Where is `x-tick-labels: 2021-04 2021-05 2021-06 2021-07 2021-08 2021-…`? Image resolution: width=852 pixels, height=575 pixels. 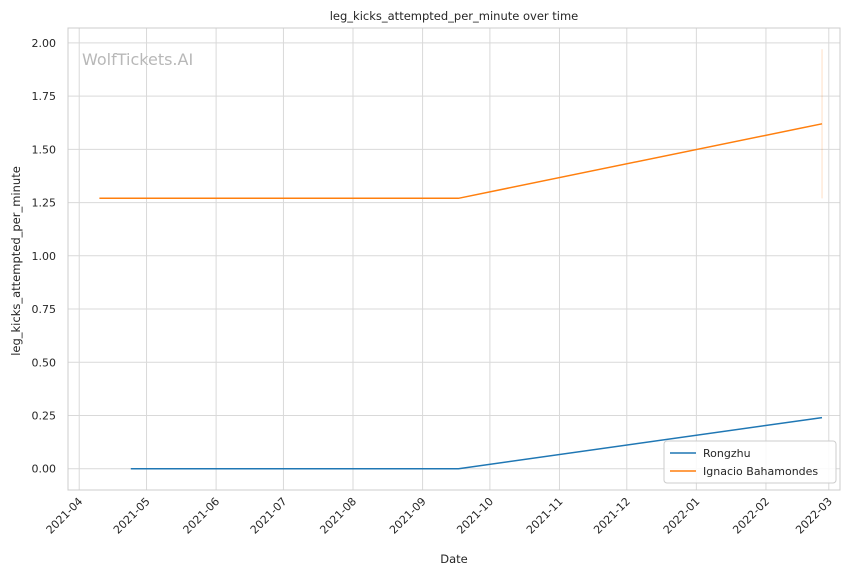 x-tick-labels: 2021-04 2021-05 2021-06 2021-07 2021-08 2021-… is located at coordinates (439, 516).